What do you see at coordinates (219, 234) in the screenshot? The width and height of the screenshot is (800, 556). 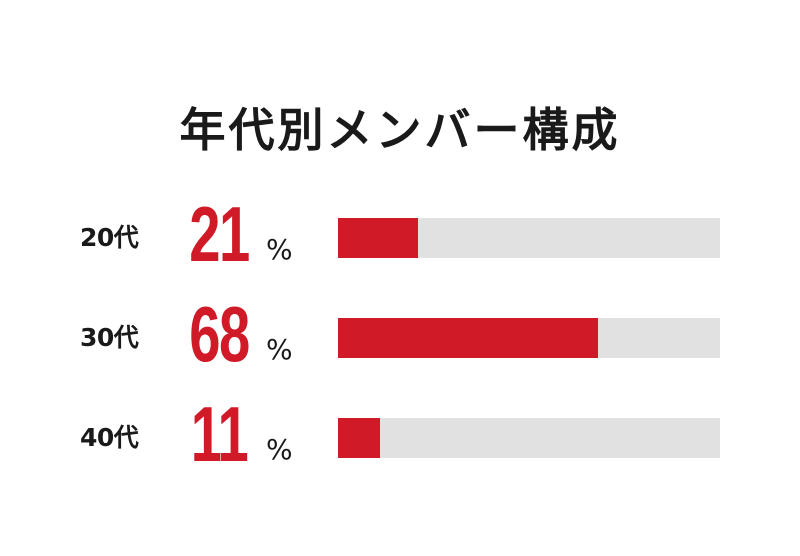 I see `percentage-value: 21` at bounding box center [219, 234].